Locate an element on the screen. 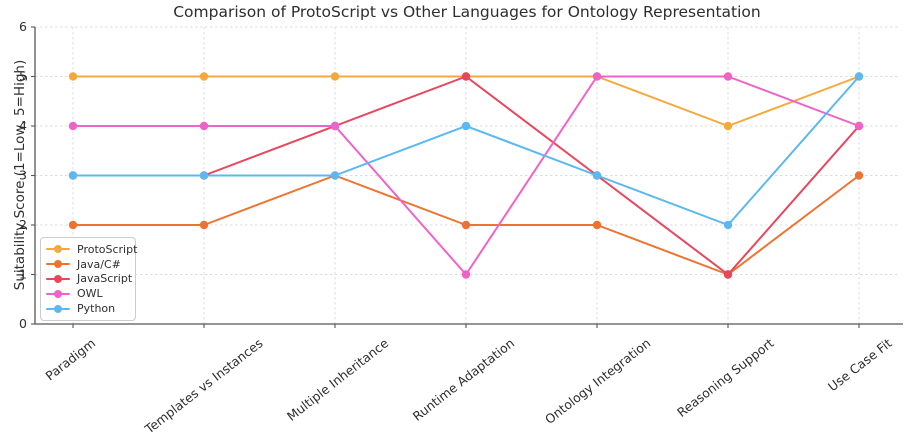 The image size is (907, 448). y-tick-label: 0 is located at coordinates (23, 323).